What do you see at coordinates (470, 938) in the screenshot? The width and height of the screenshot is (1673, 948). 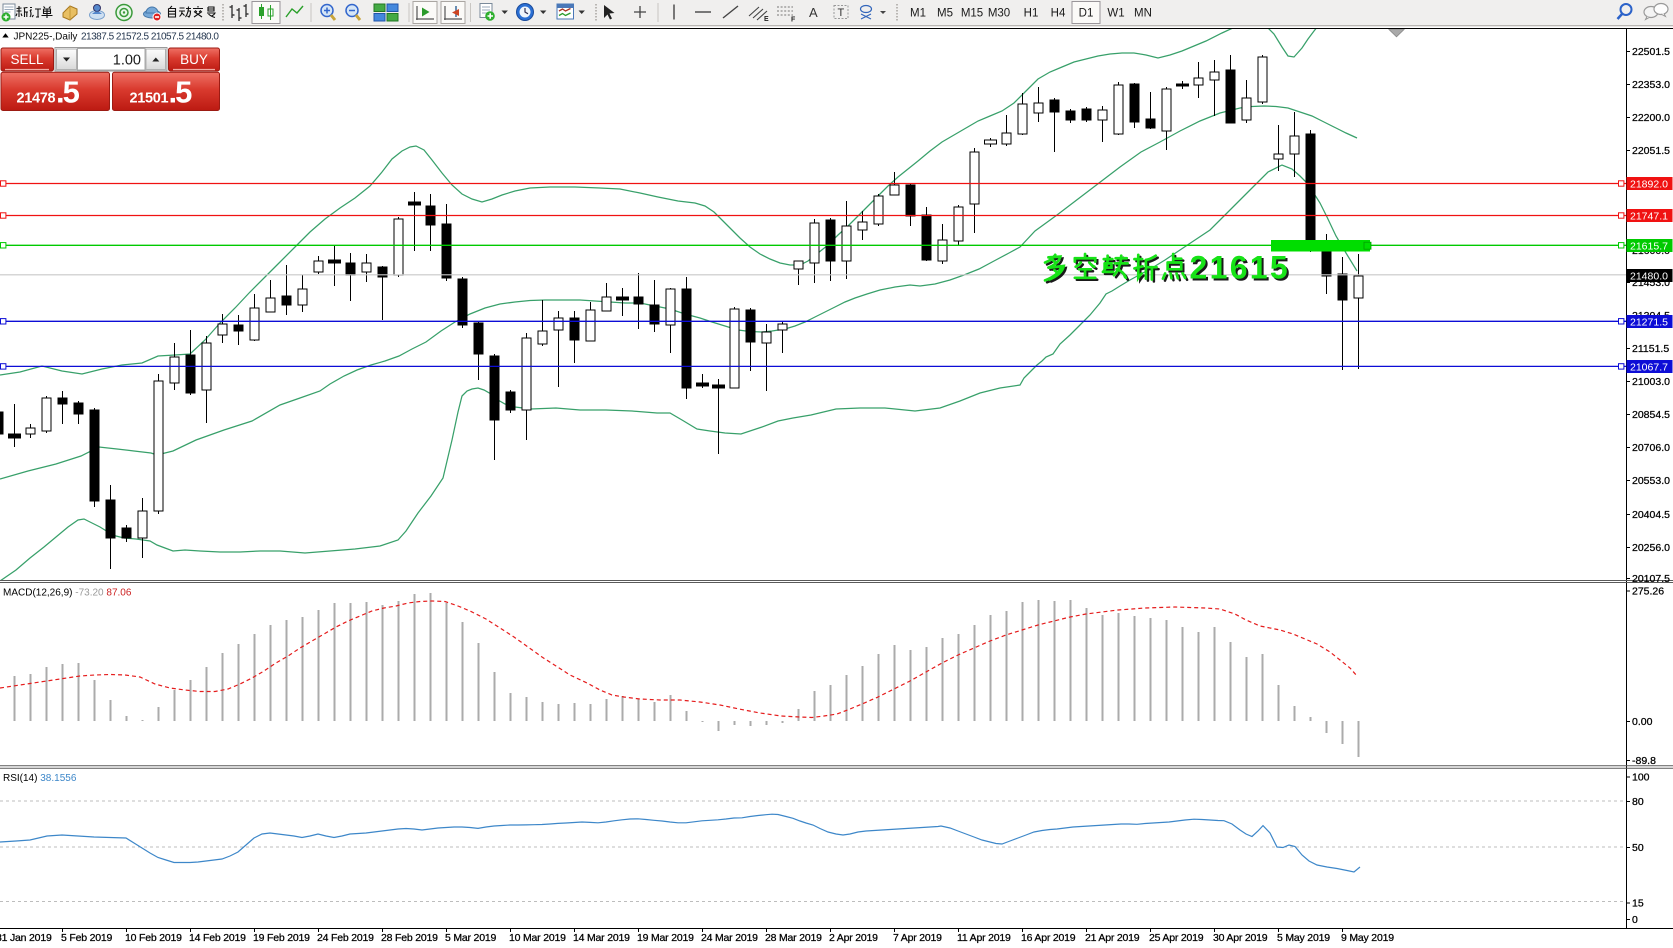 I see `svg-text: 5 Mar 2019` at bounding box center [470, 938].